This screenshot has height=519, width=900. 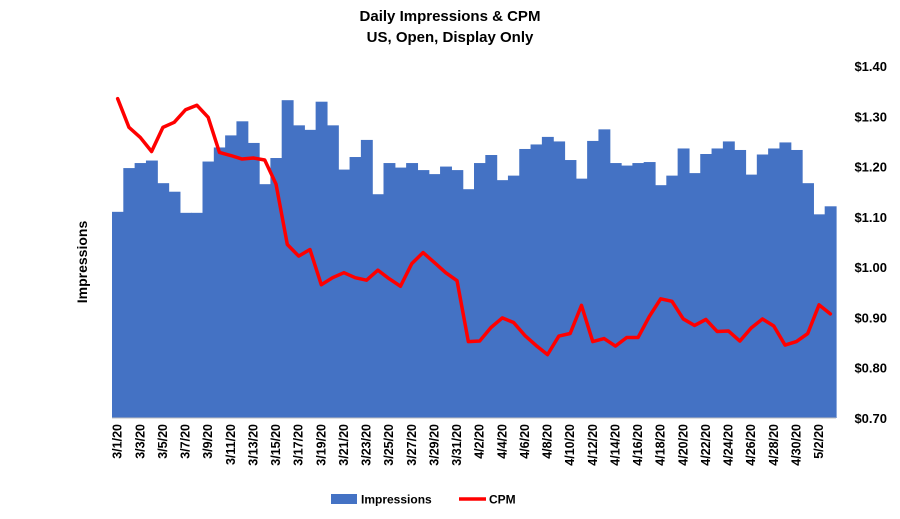 What do you see at coordinates (344, 499) in the screenshot?
I see `legend-impressions-swatch` at bounding box center [344, 499].